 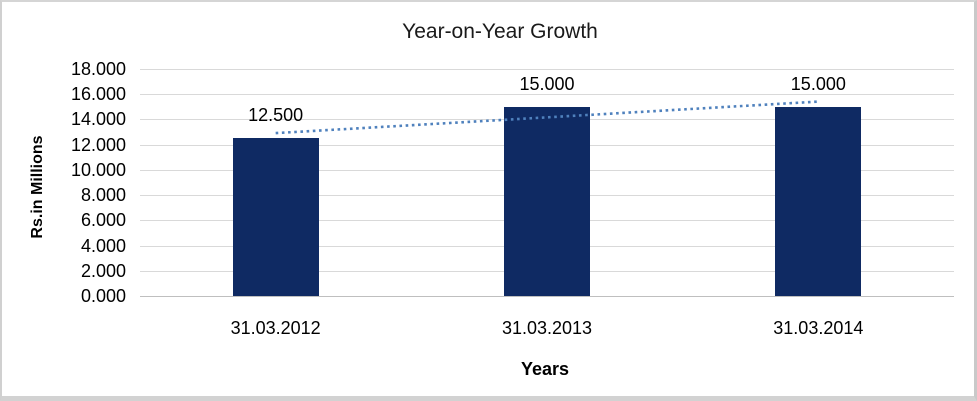 What do you see at coordinates (103, 220) in the screenshot?
I see `y-tick-label: 6.000` at bounding box center [103, 220].